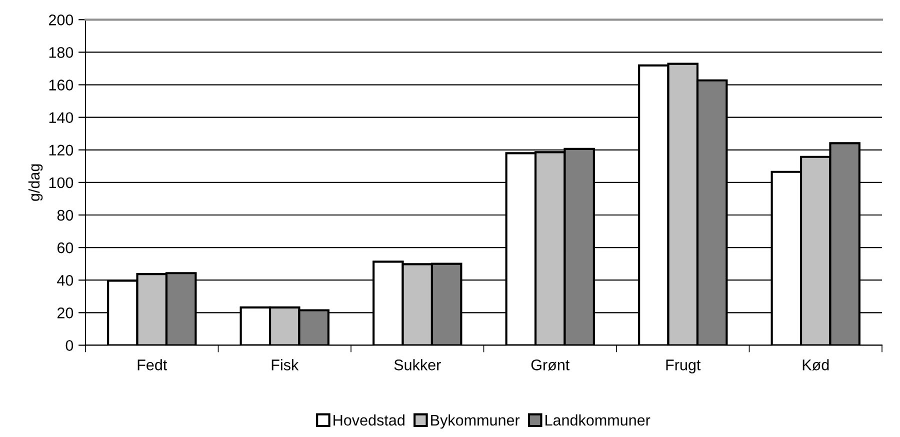 Image resolution: width=900 pixels, height=437 pixels. What do you see at coordinates (369, 420) in the screenshot?
I see `legend-label: Hovedstad` at bounding box center [369, 420].